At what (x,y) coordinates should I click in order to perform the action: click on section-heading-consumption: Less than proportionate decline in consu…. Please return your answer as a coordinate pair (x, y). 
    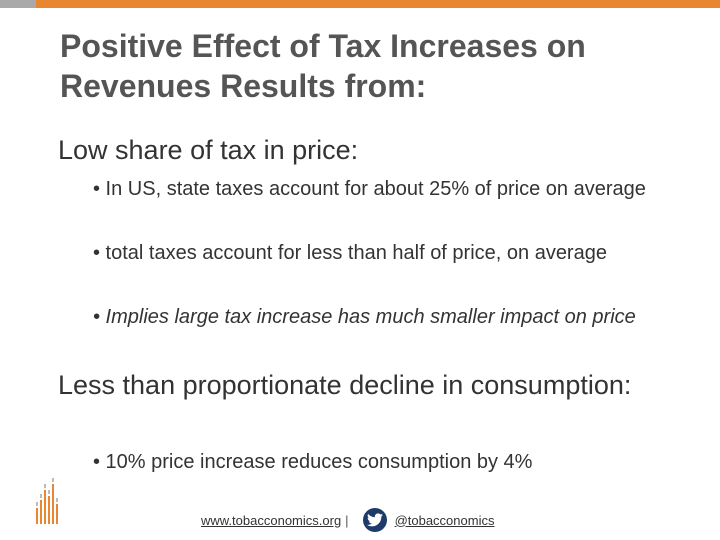
    Looking at the image, I should click on (345, 385).